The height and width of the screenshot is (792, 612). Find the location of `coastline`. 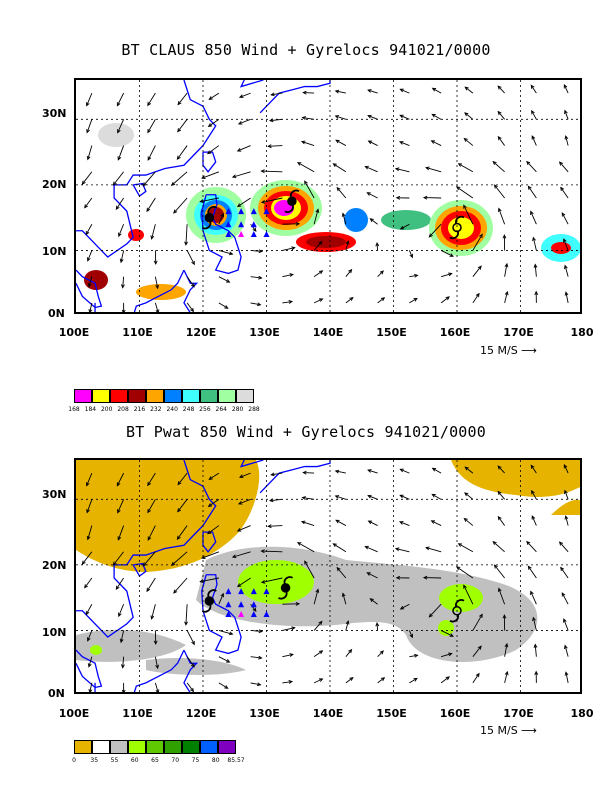

coastline is located at coordinates (203, 196).